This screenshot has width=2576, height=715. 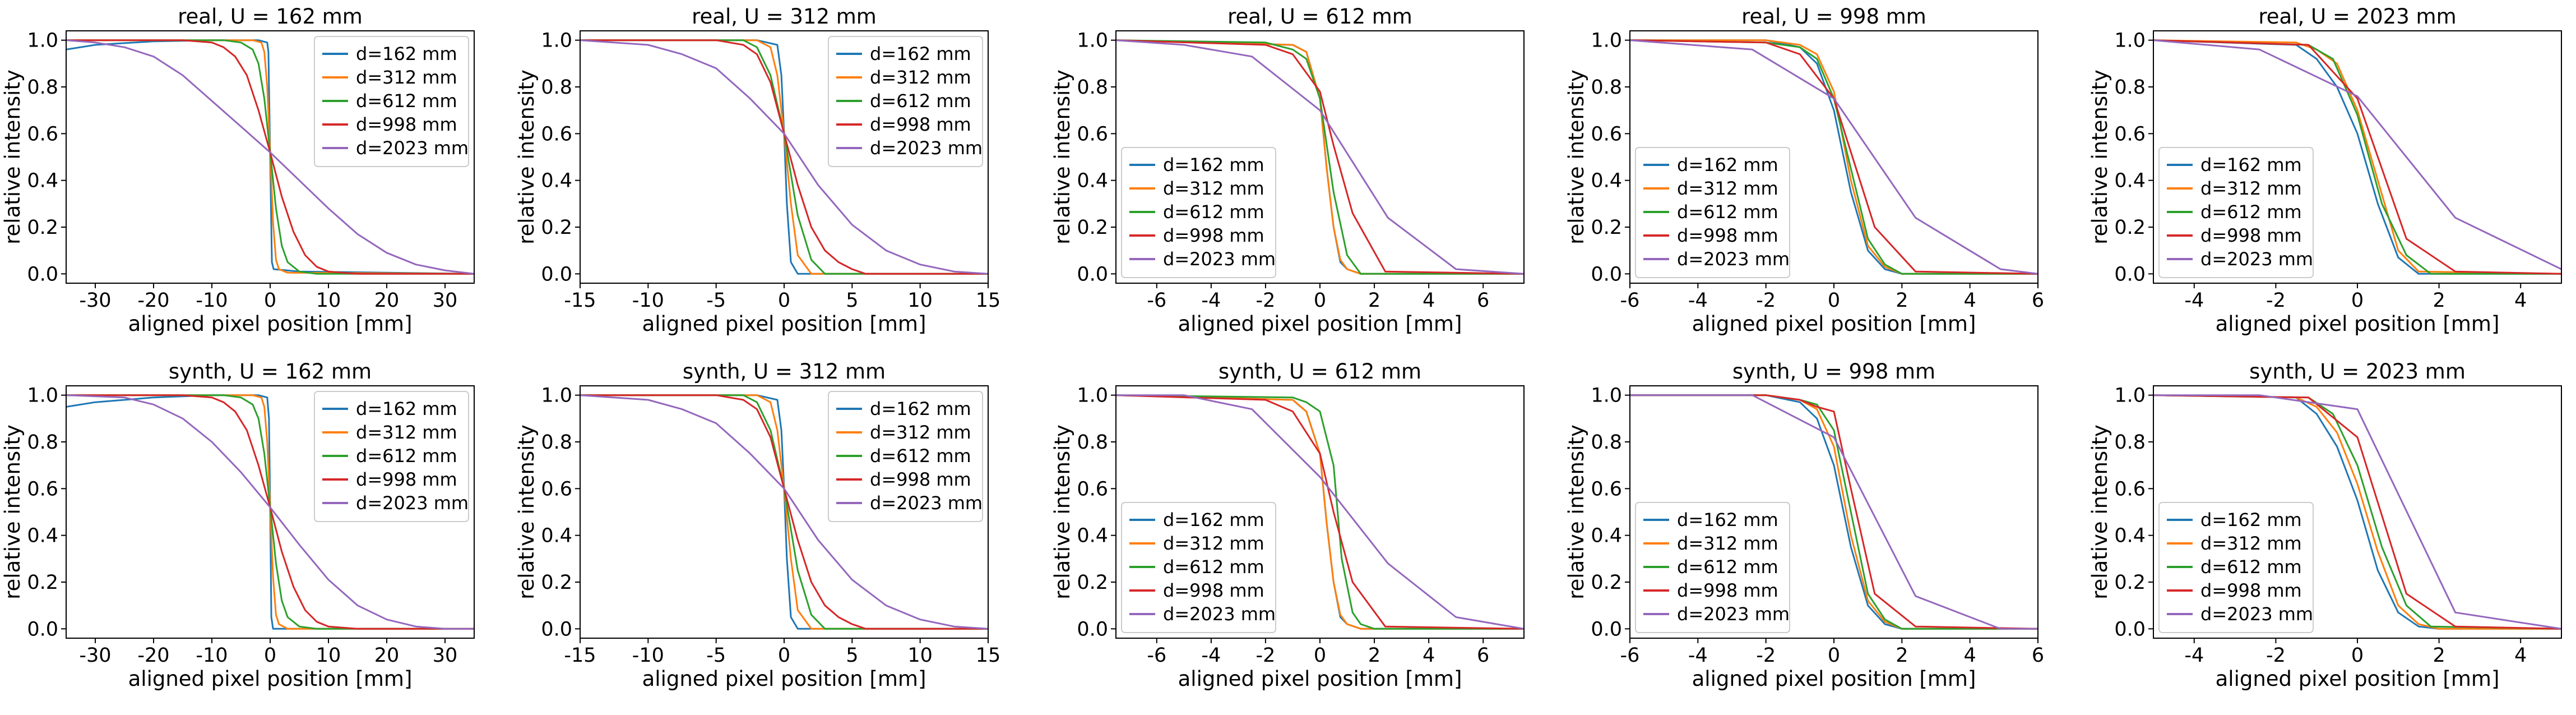 What do you see at coordinates (580, 655) in the screenshot?
I see `x-tick-label: -15` at bounding box center [580, 655].